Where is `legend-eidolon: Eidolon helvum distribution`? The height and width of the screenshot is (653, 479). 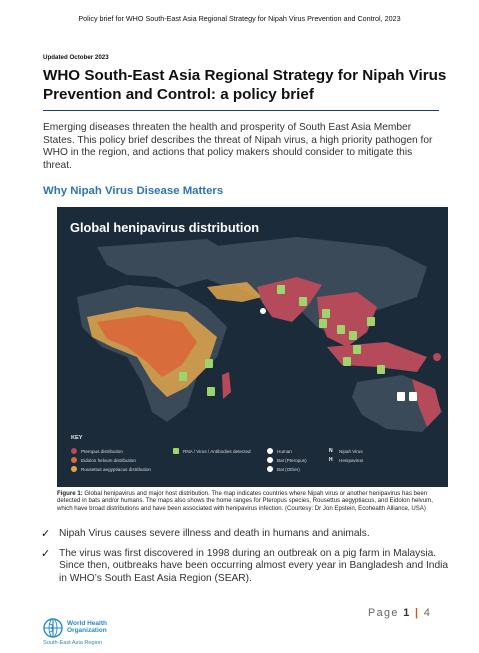 legend-eidolon: Eidolon helvum distribution is located at coordinates (103, 460).